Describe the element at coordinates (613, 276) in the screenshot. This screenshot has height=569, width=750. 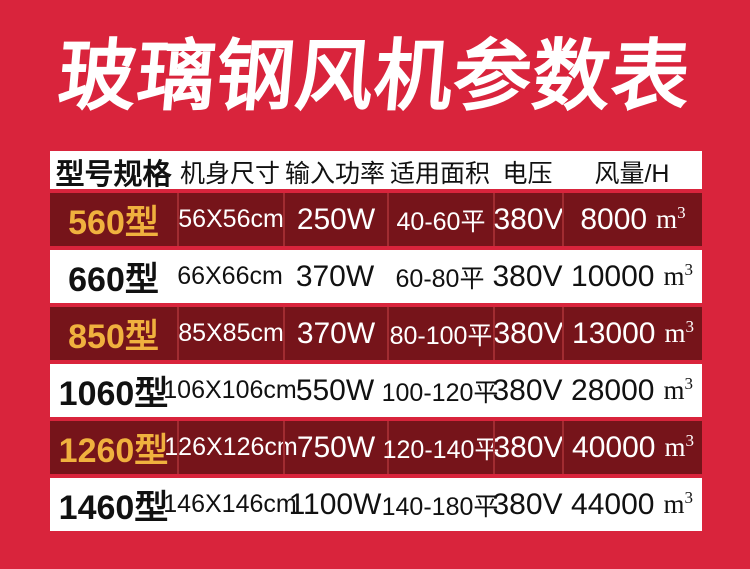
I see `airflow-value: 10000` at that location.